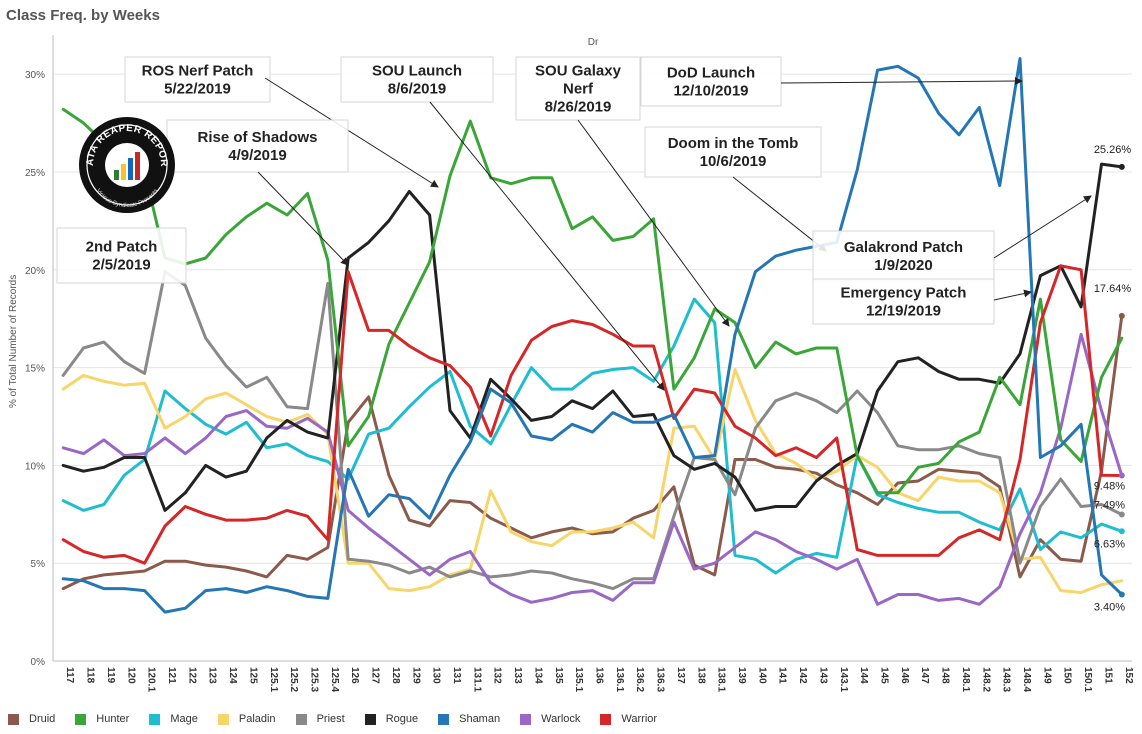 This screenshot has width=1142, height=734. I want to click on x-tick-label: 134, so click(537, 675).